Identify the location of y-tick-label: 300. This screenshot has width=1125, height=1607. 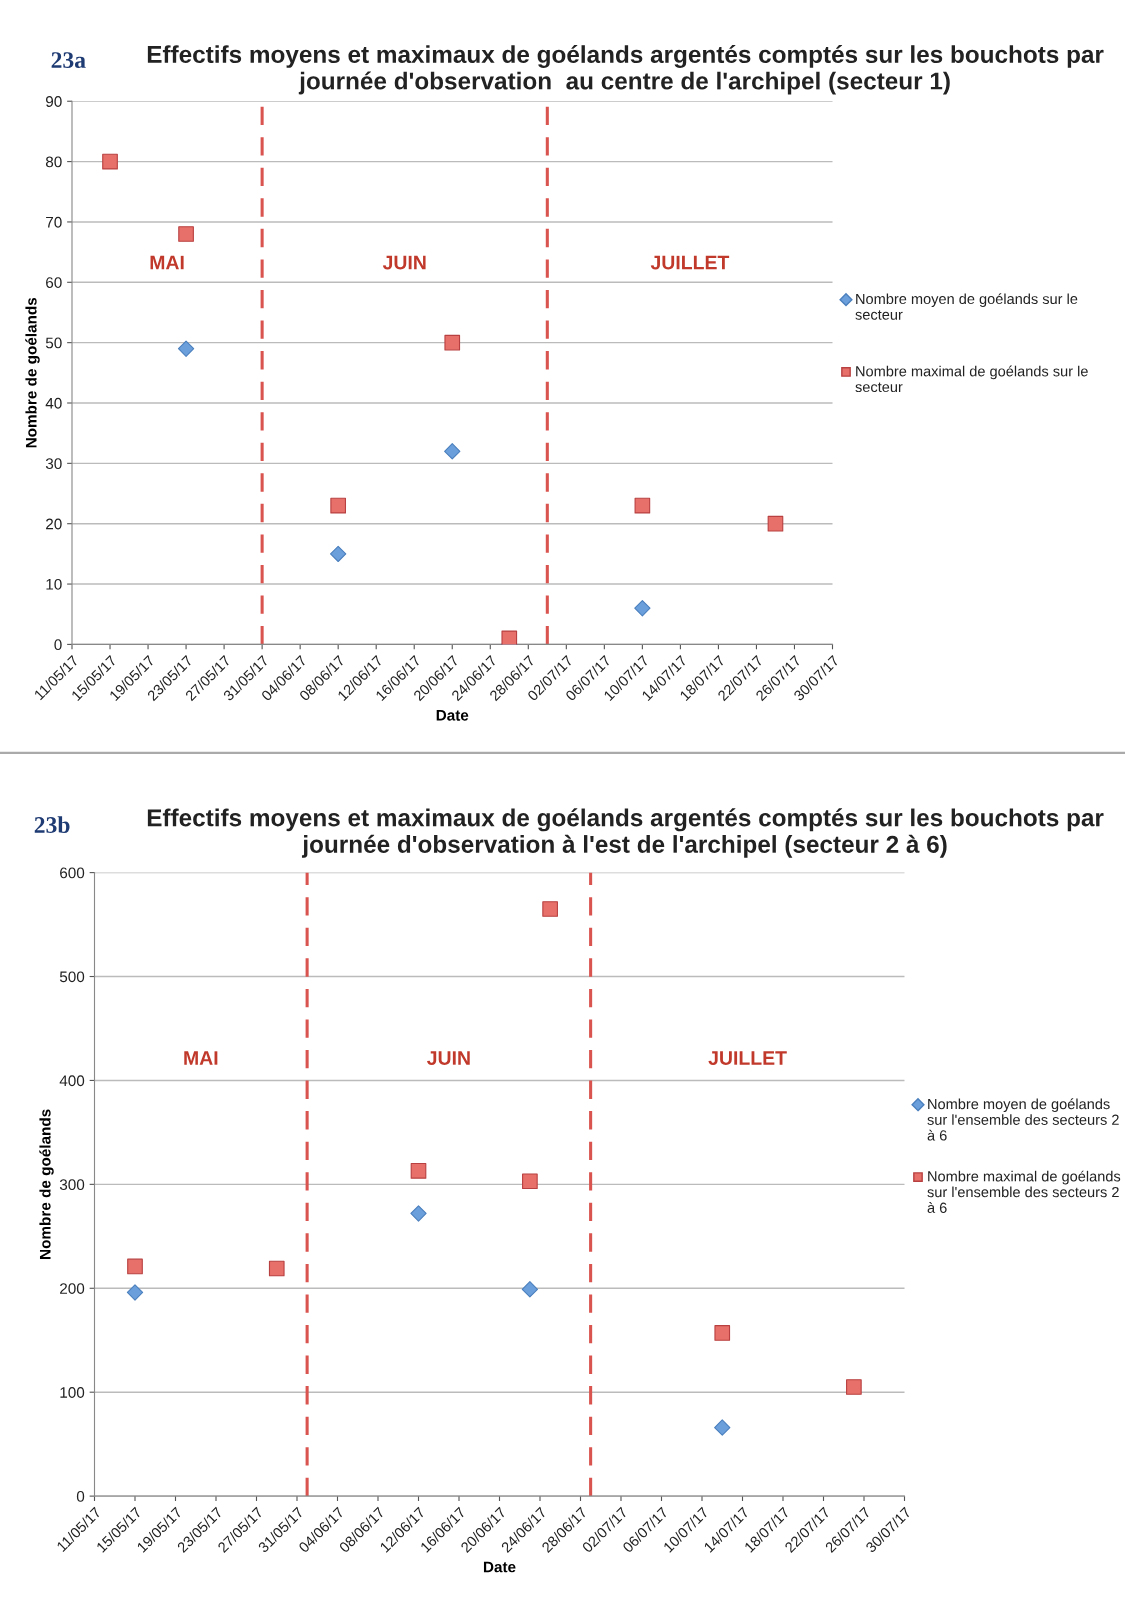
(72, 1185).